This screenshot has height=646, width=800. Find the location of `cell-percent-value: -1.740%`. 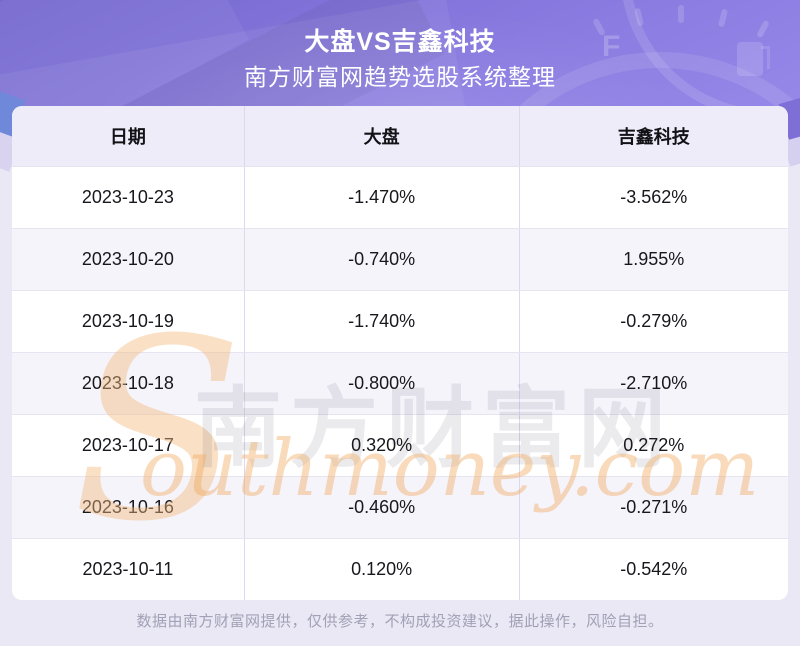

cell-percent-value: -1.740% is located at coordinates (382, 321).